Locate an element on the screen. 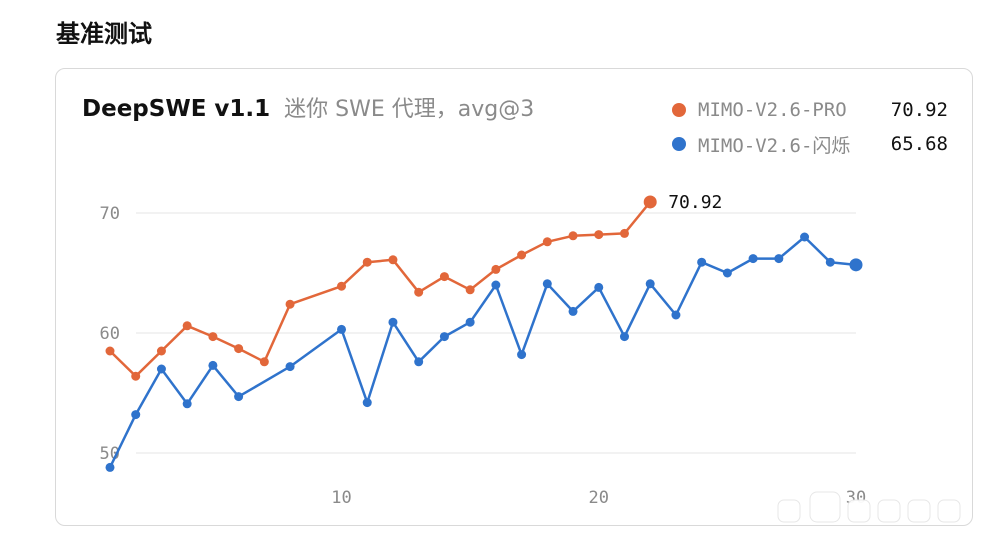  y-tick-label: 70 is located at coordinates (110, 214).